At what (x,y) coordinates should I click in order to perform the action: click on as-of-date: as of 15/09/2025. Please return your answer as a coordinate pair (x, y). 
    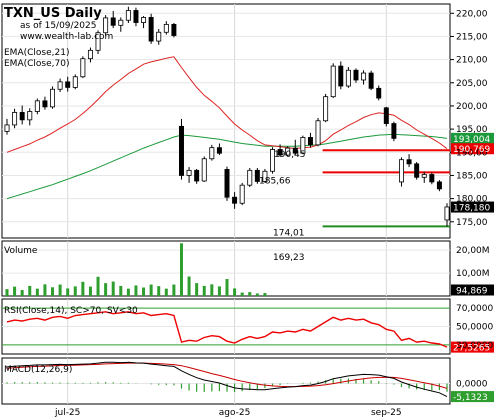
    Looking at the image, I should click on (58, 26).